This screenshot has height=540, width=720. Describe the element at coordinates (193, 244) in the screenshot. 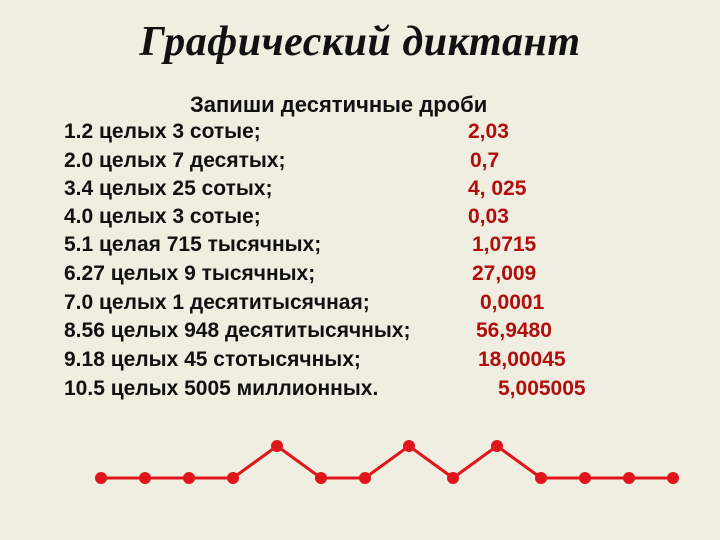

I see `dictation-question: 5.1 целая 715 тысячных;` at that location.